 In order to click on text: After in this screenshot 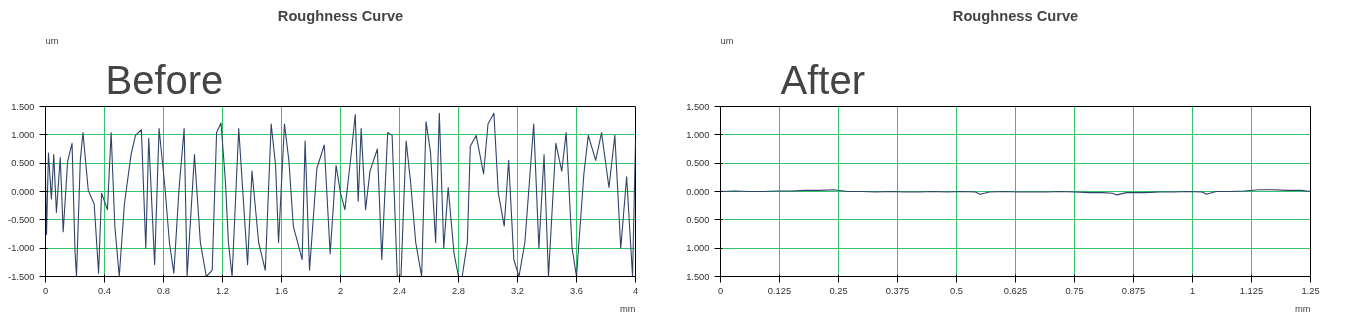, I will do `click(822, 79)`.